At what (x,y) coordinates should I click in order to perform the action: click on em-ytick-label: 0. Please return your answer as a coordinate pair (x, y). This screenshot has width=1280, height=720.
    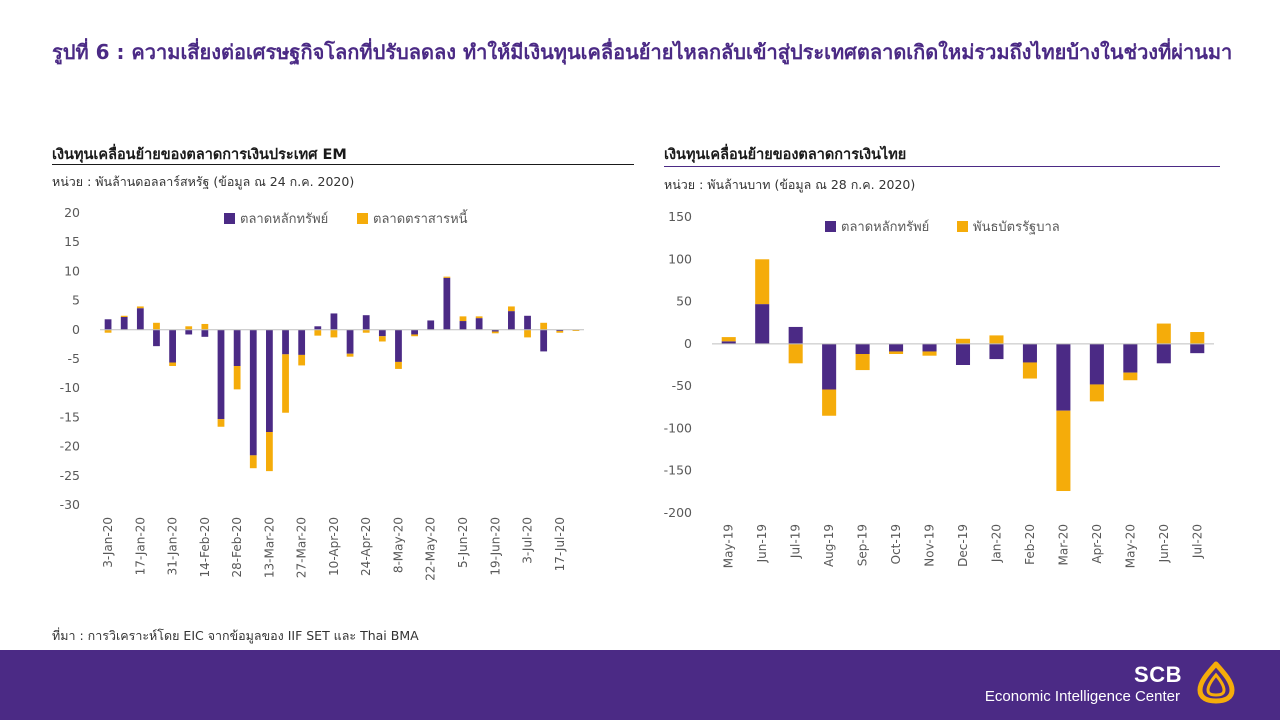
    Looking at the image, I should click on (76, 329).